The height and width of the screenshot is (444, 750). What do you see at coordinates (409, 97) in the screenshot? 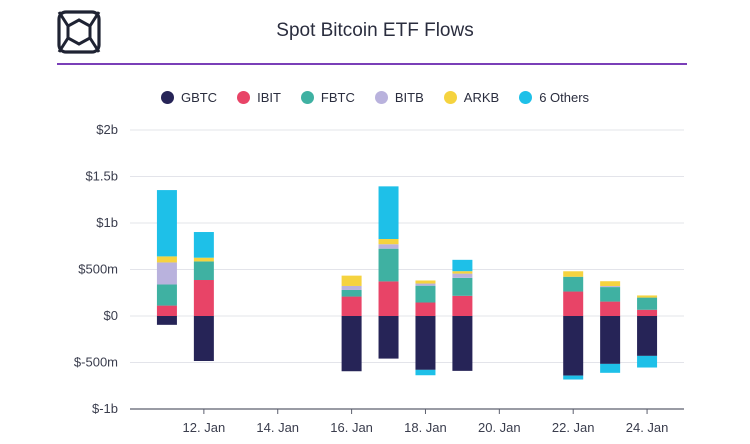
I see `legend-label: BITB` at bounding box center [409, 97].